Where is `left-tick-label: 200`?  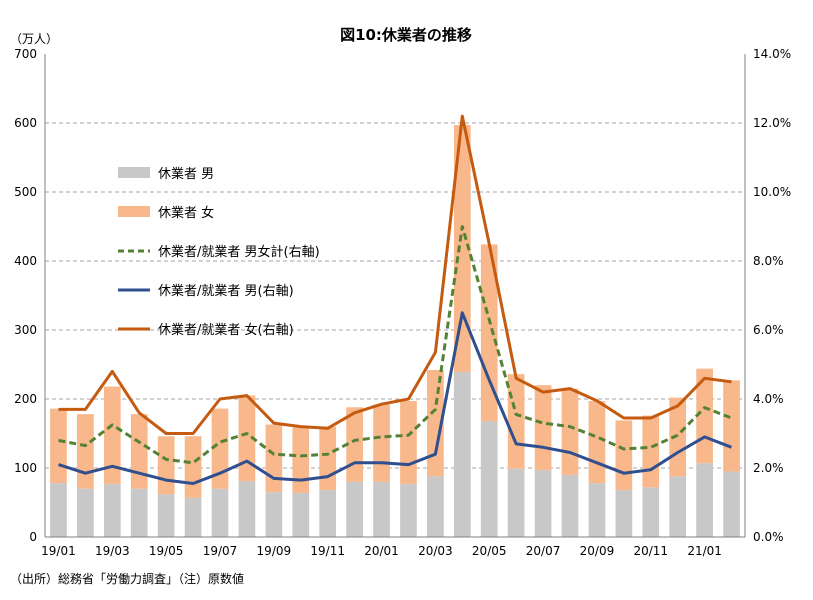
left-tick-label: 200 is located at coordinates (25, 399).